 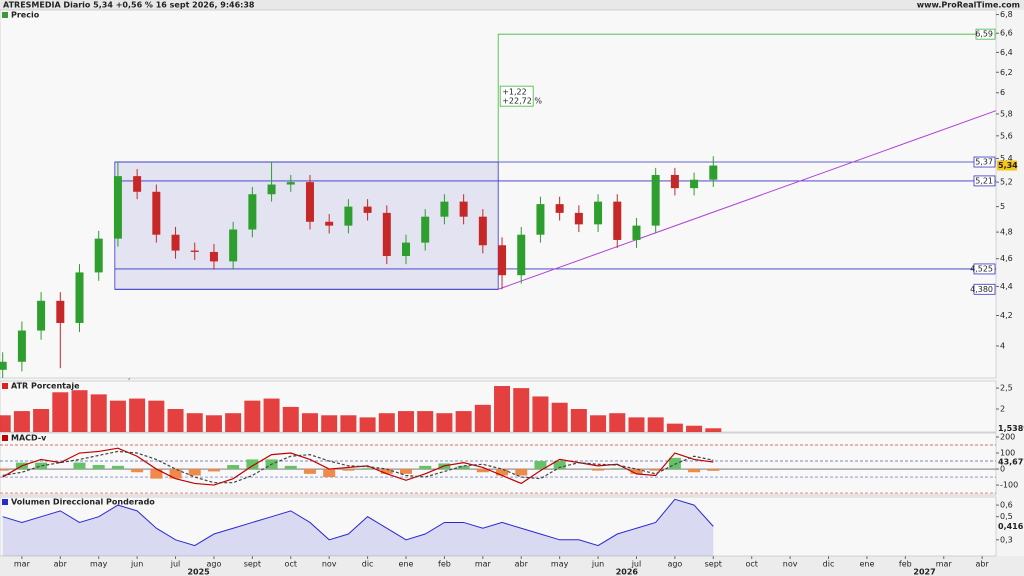 What do you see at coordinates (1006, 52) in the screenshot?
I see `y-tick-label: 6,4` at bounding box center [1006, 52].